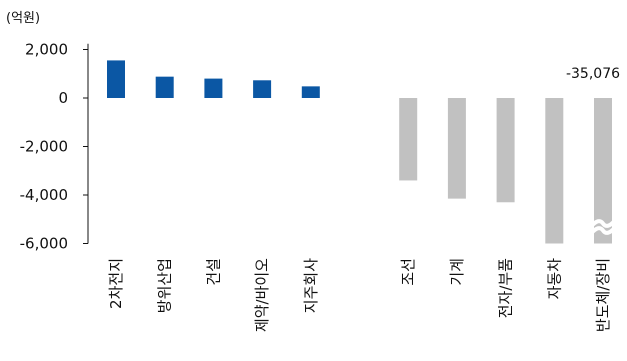  I want to click on category-label: 지주회사, so click(311, 285).